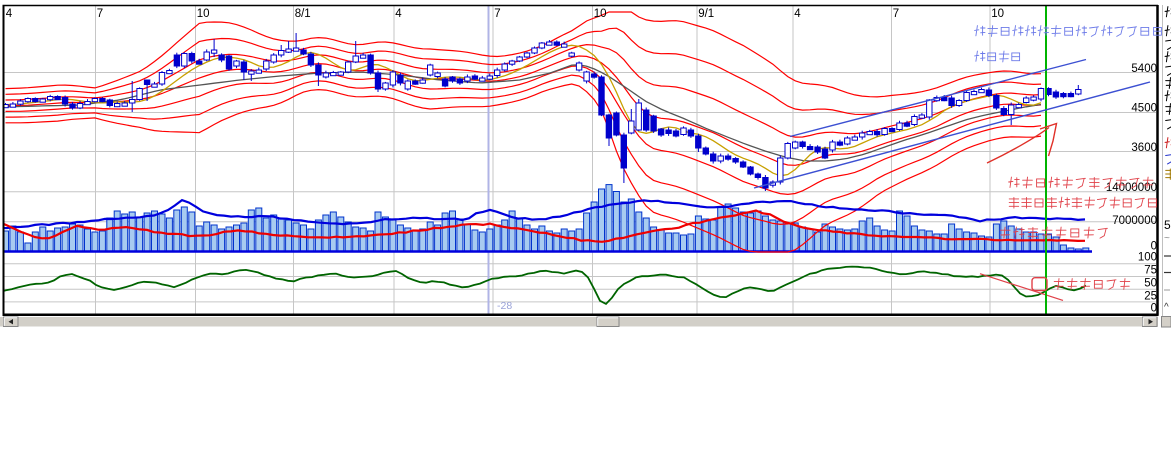 The height and width of the screenshot is (460, 1171). I want to click on svg-text: 100, so click(1147, 258).